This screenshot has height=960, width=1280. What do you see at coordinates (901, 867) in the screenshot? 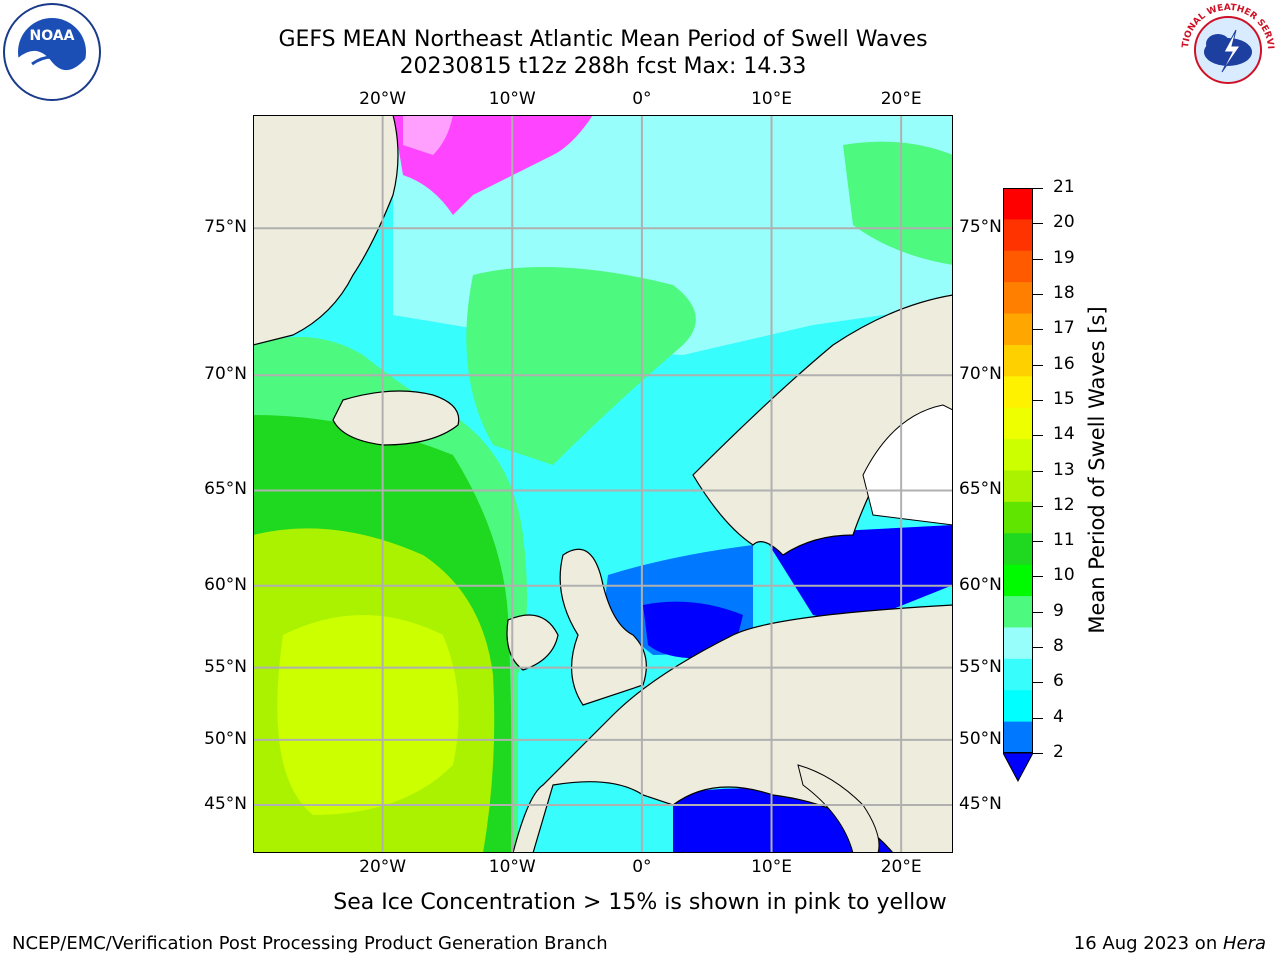
I see `lon-label-bottom: 20°E` at bounding box center [901, 867].